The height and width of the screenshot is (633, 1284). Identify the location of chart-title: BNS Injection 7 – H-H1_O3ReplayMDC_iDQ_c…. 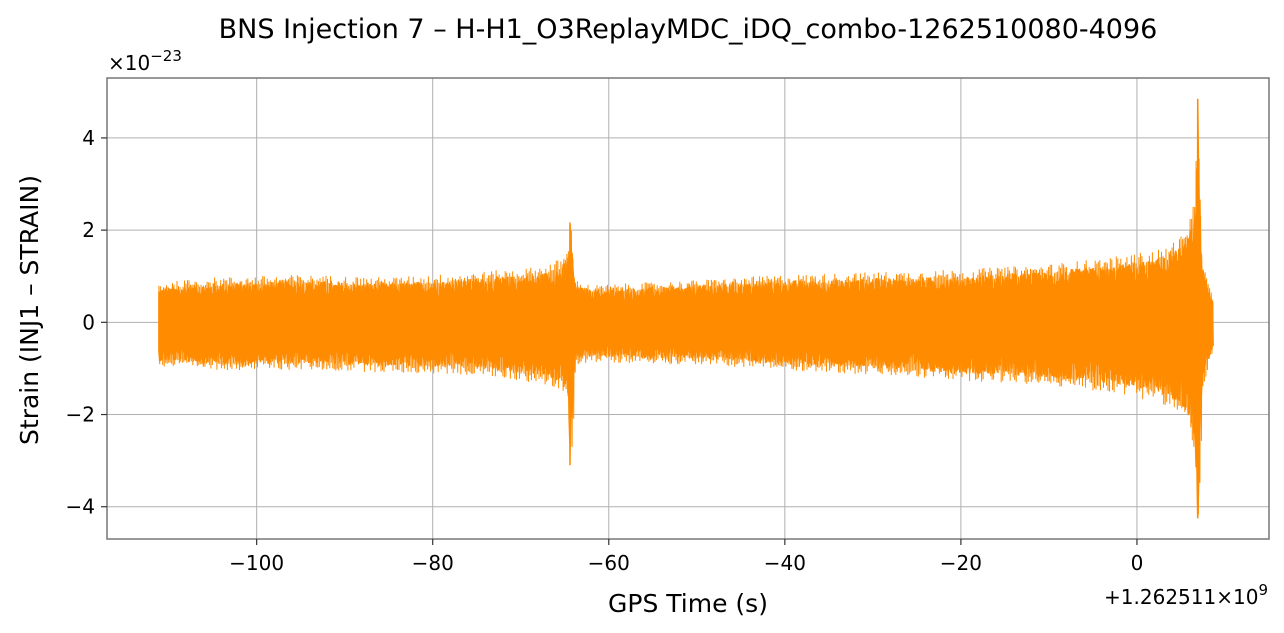
(688, 29).